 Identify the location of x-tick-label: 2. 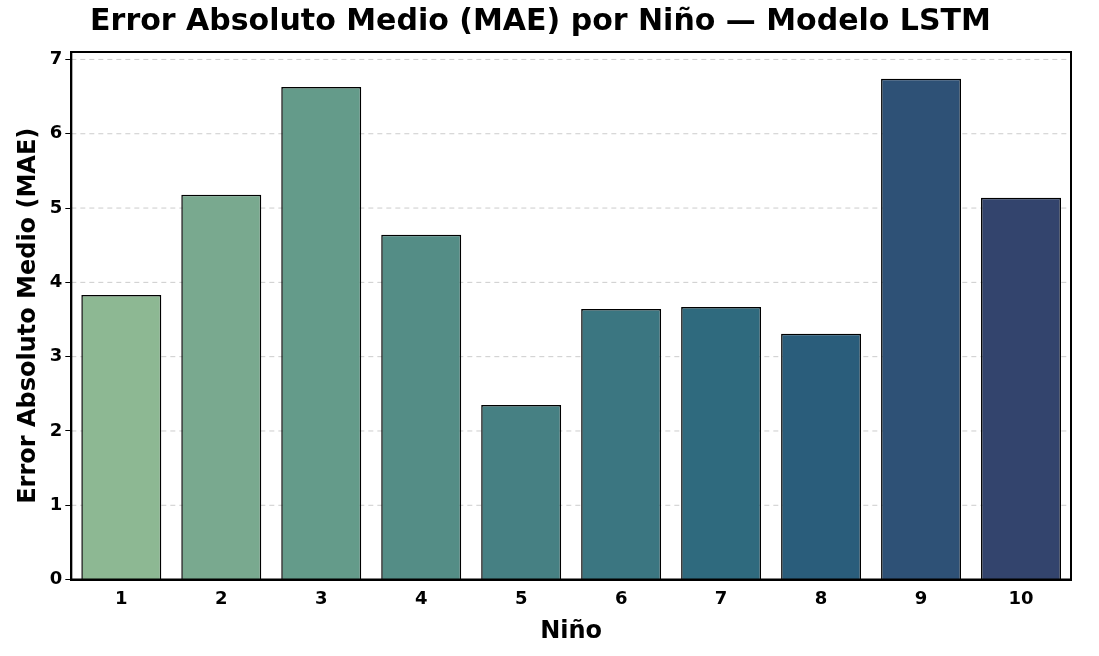
(221, 598).